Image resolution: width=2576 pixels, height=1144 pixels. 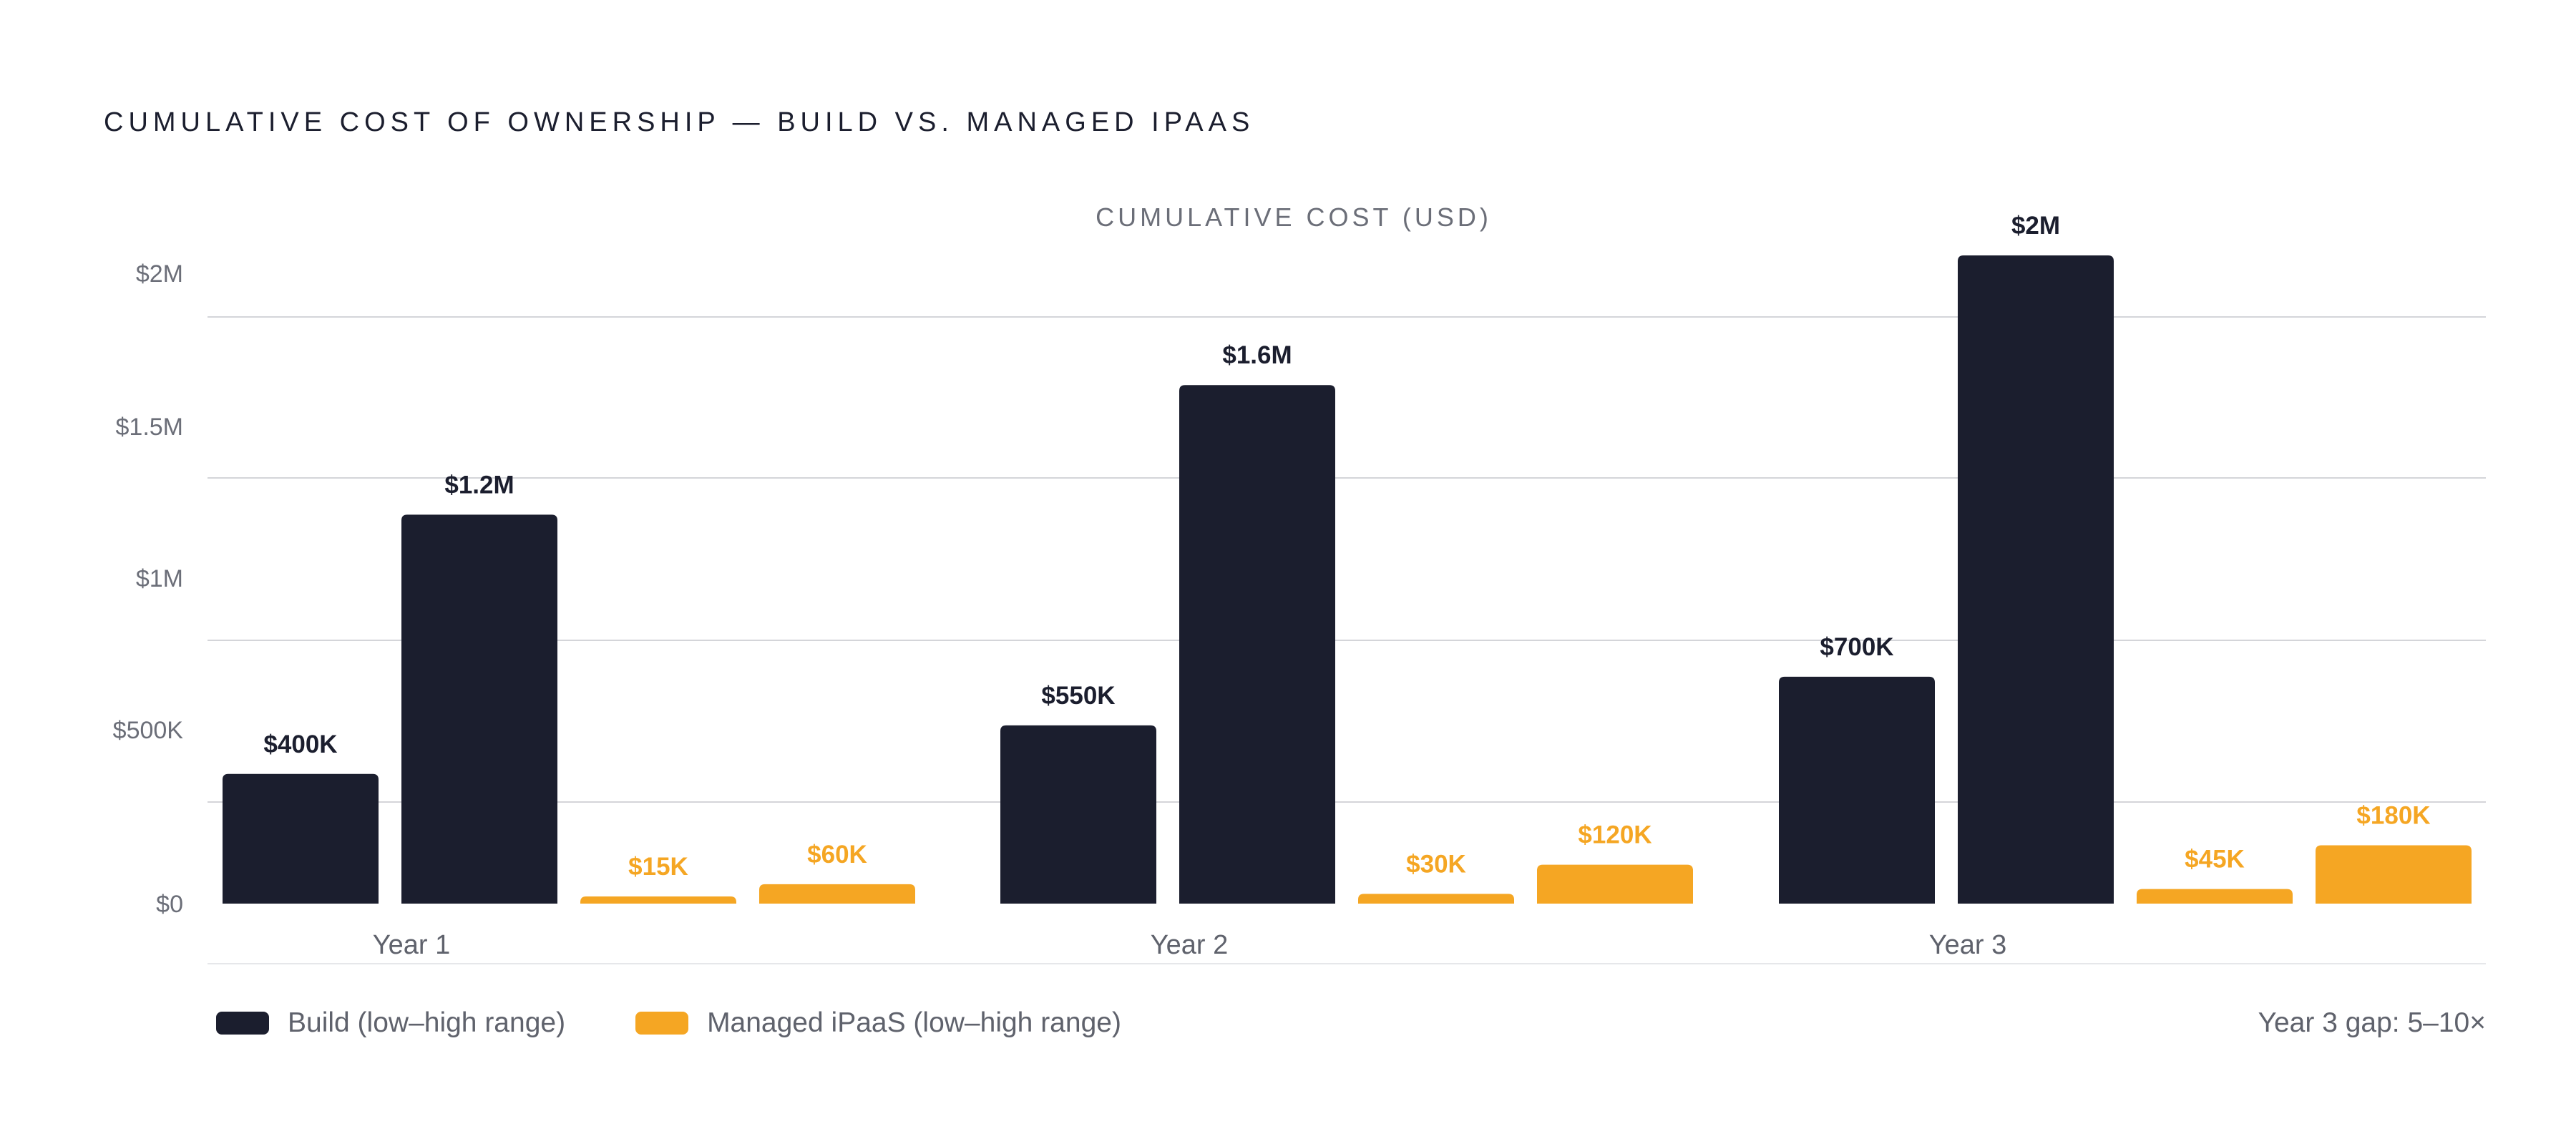 I want to click on bar-label-managed_high-year-2: $120K, so click(x=1615, y=835).